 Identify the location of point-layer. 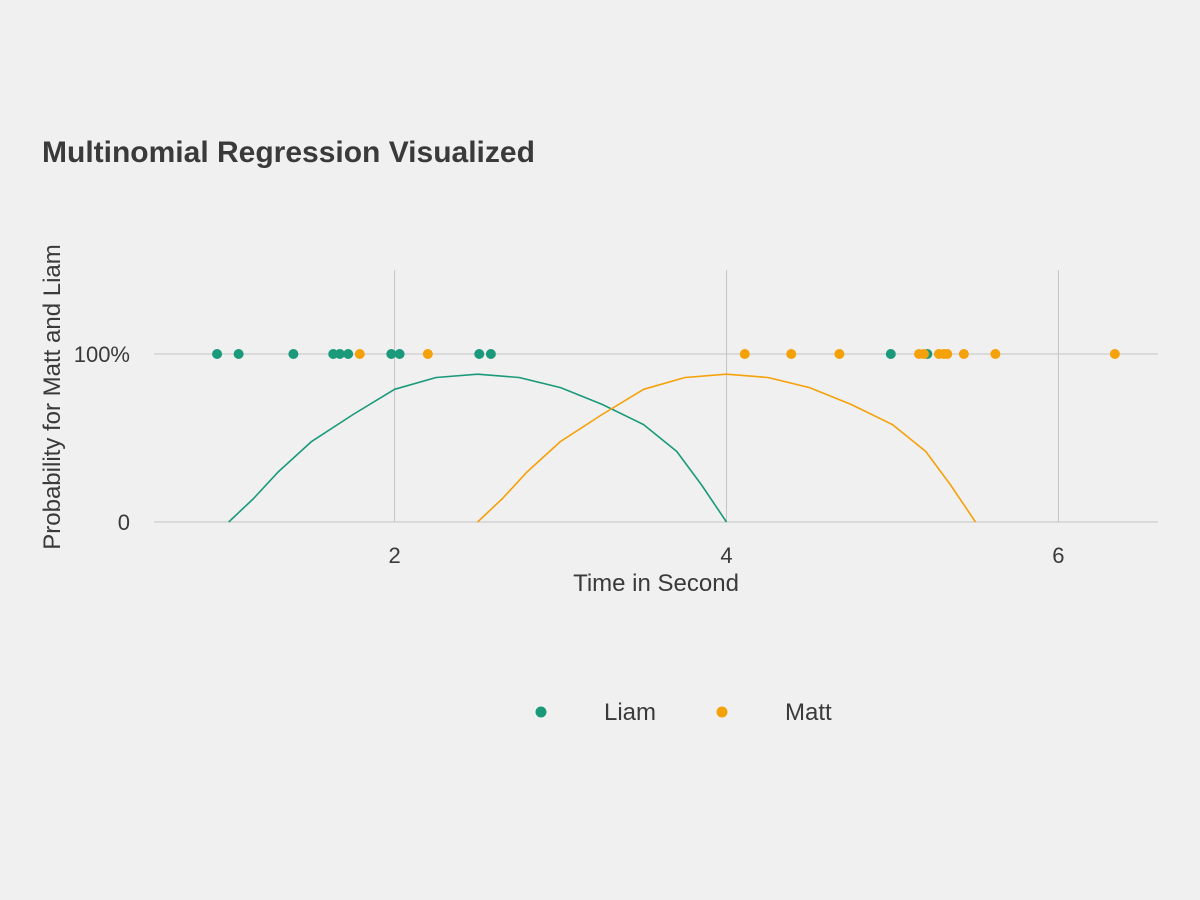
(666, 354).